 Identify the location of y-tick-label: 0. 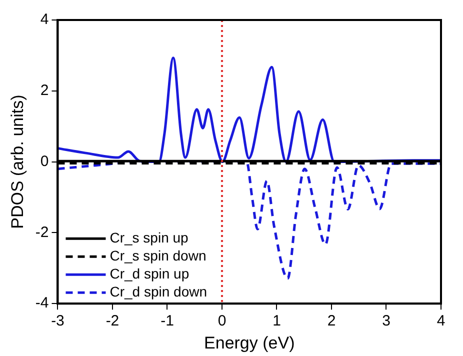
(44, 161).